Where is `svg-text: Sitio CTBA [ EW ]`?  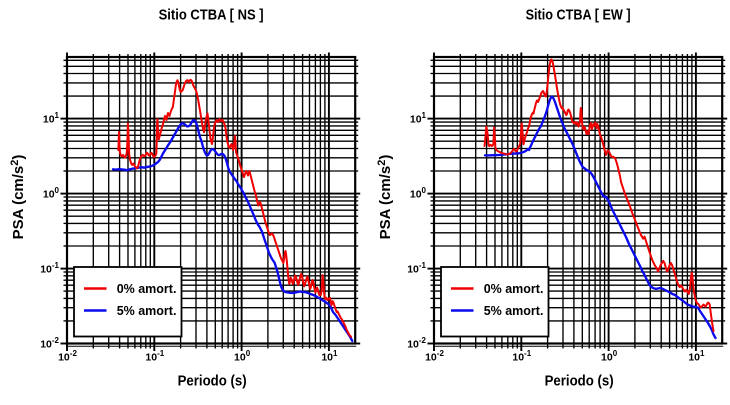 svg-text: Sitio CTBA [ EW ] is located at coordinates (578, 15).